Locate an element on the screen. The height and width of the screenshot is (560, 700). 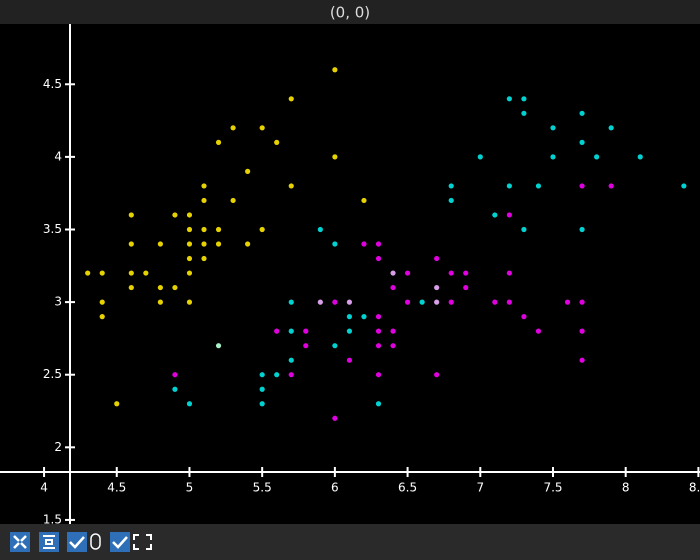
x-tick-label: 4 is located at coordinates (44, 488).